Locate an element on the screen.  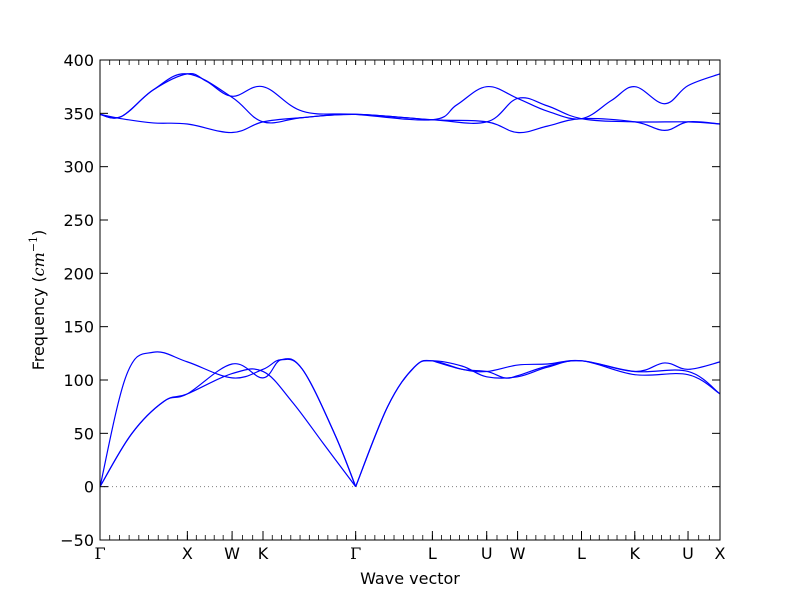
y-tick-label: 0 is located at coordinates (89, 487).